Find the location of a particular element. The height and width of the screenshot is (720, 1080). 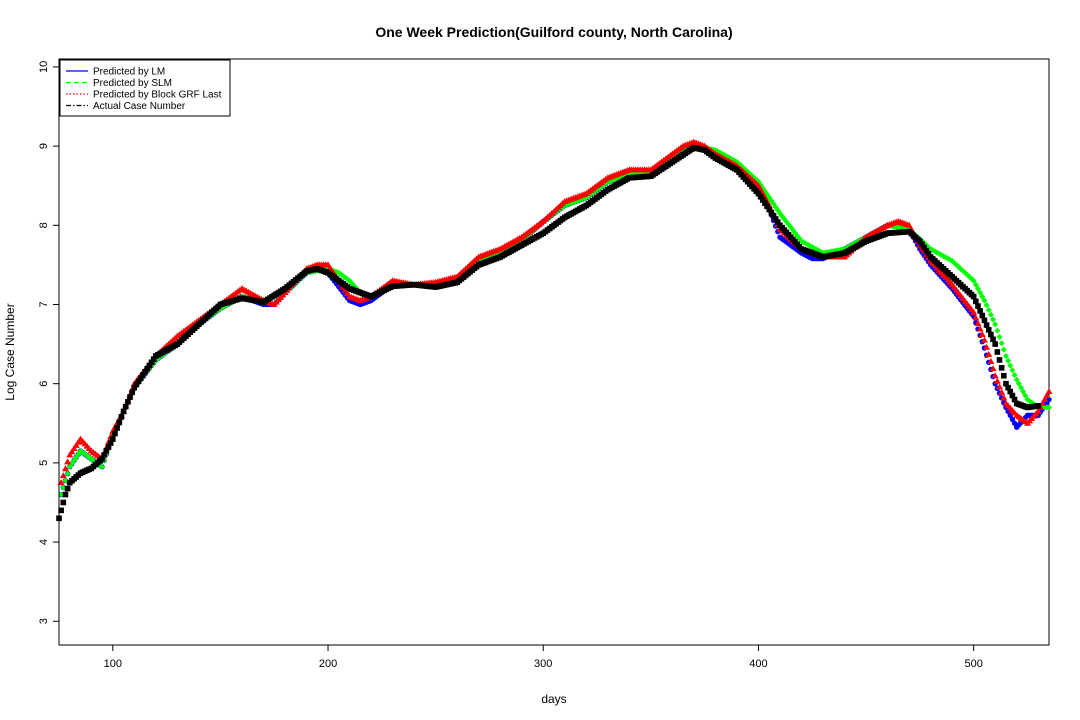

legend-box is located at coordinates (145, 88).